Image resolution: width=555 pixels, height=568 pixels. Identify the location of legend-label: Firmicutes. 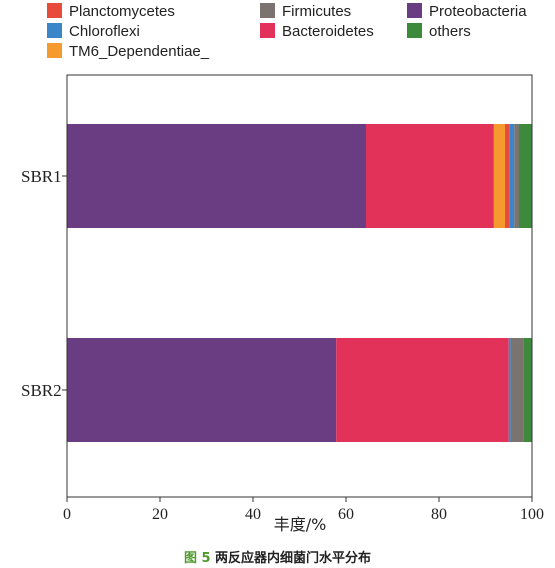
(316, 11).